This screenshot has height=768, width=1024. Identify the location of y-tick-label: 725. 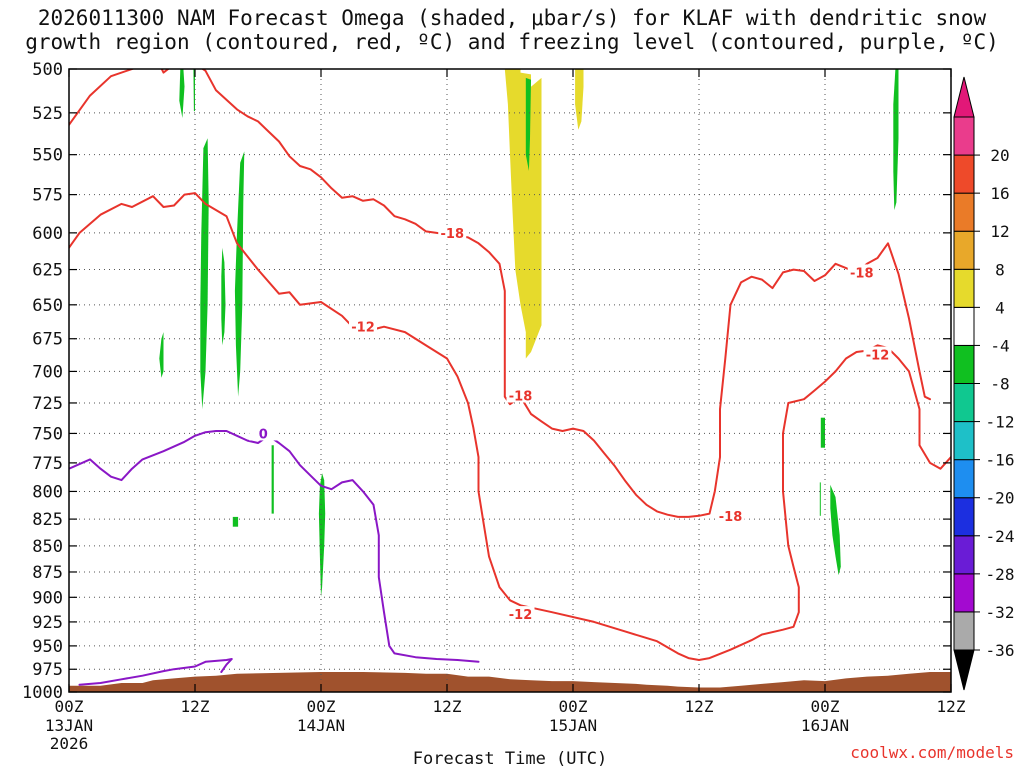
(47, 404).